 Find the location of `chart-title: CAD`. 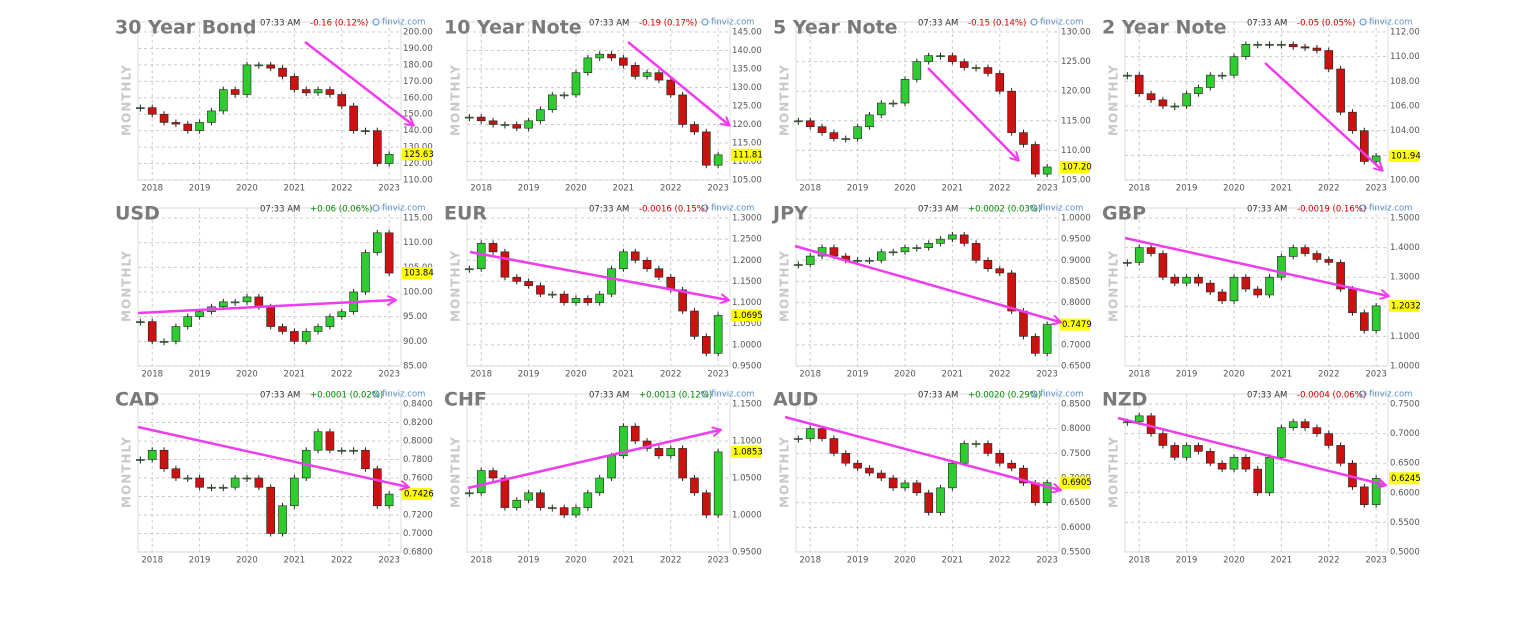

chart-title: CAD is located at coordinates (137, 400).